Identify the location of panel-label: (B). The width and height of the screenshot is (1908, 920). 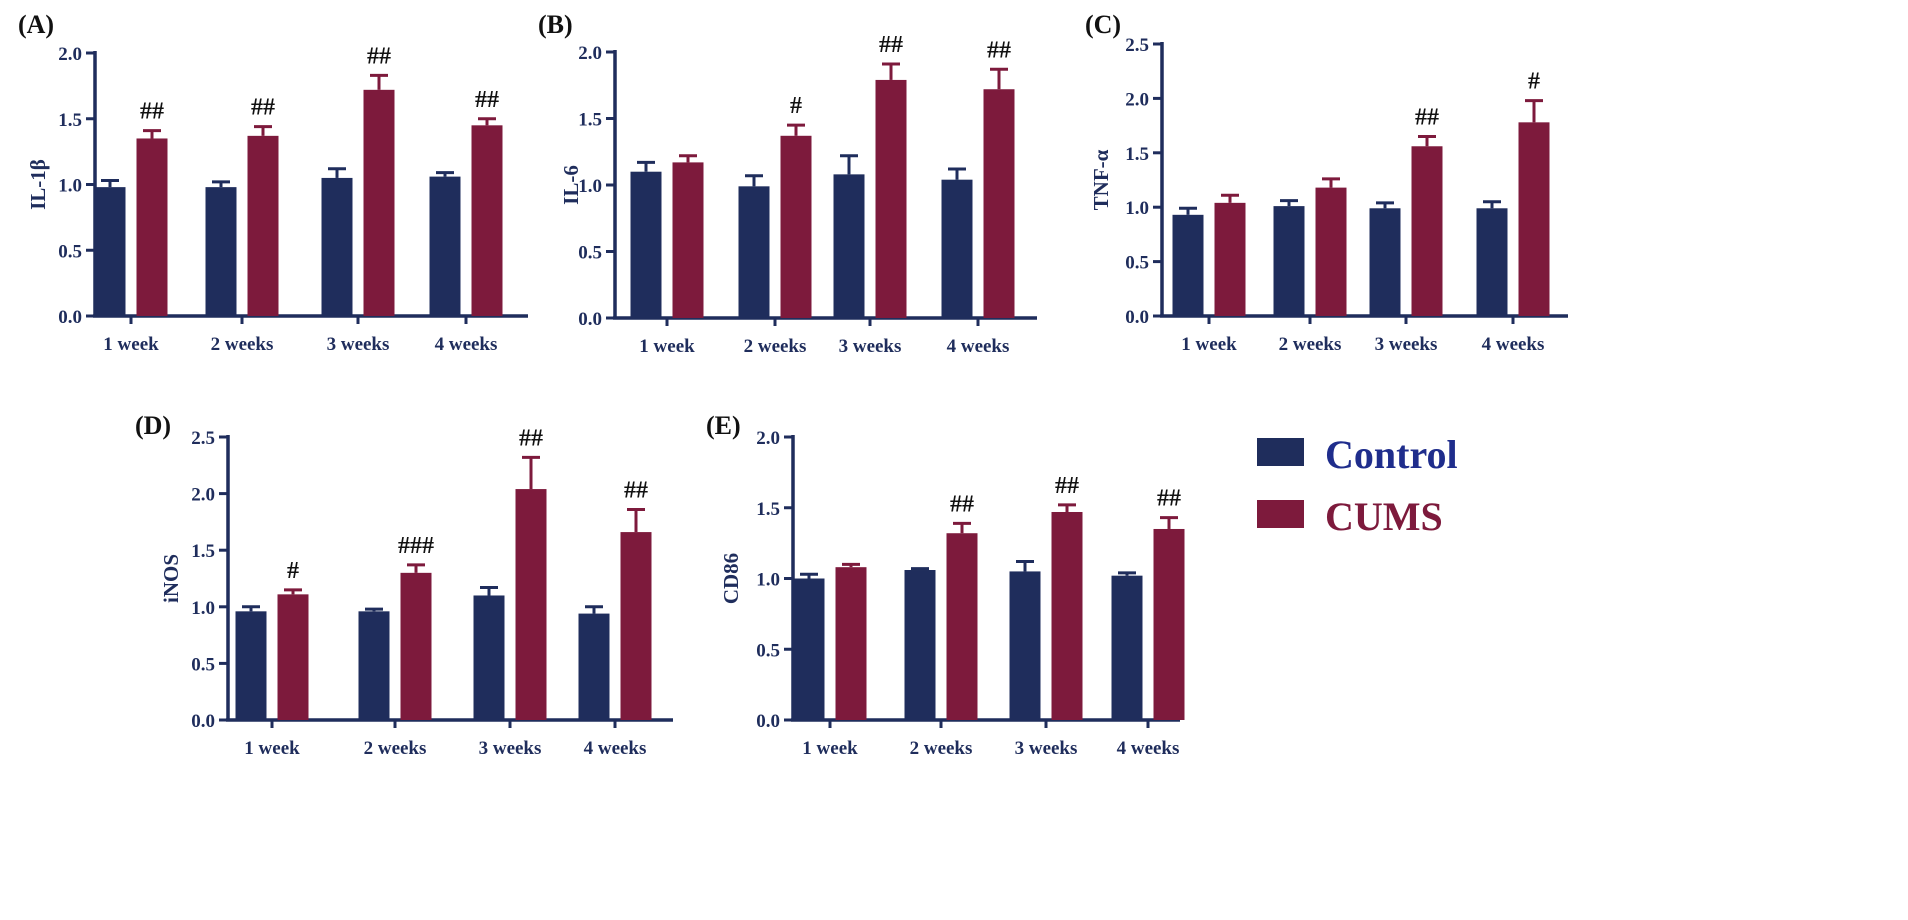
(555, 24).